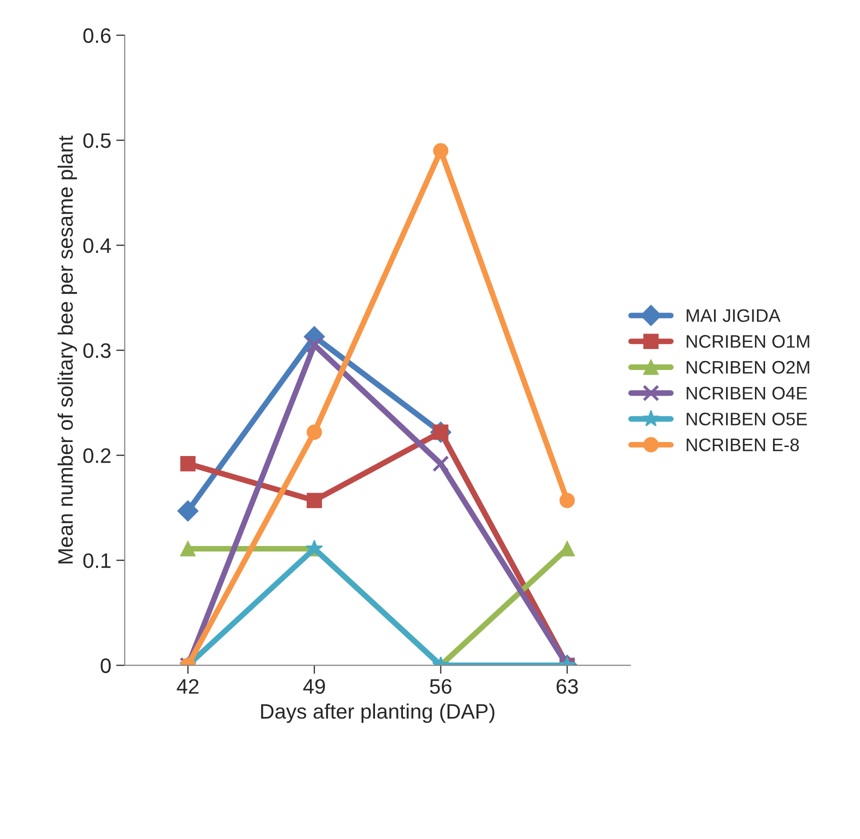  What do you see at coordinates (748, 367) in the screenshot?
I see `legend-label: NCRIBEN O2M` at bounding box center [748, 367].